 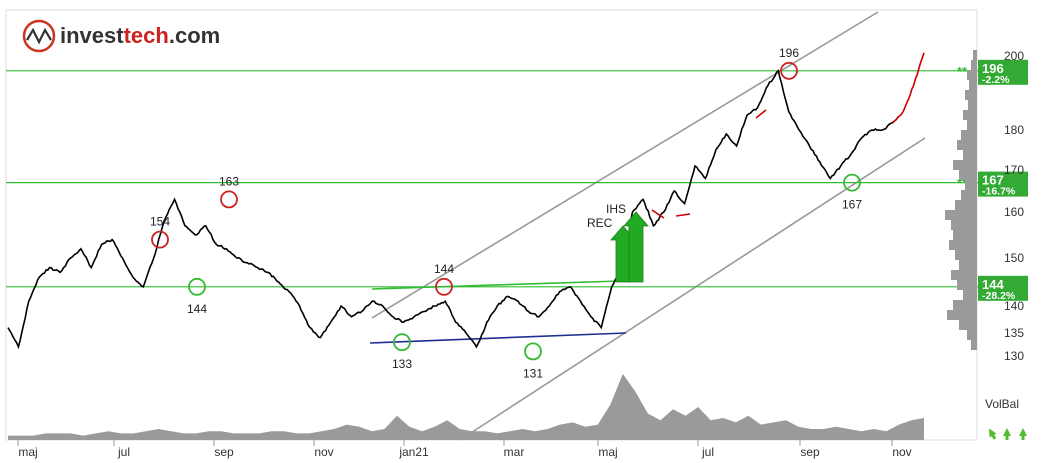 I want to click on y-tick-label: 180, so click(x=1014, y=130).